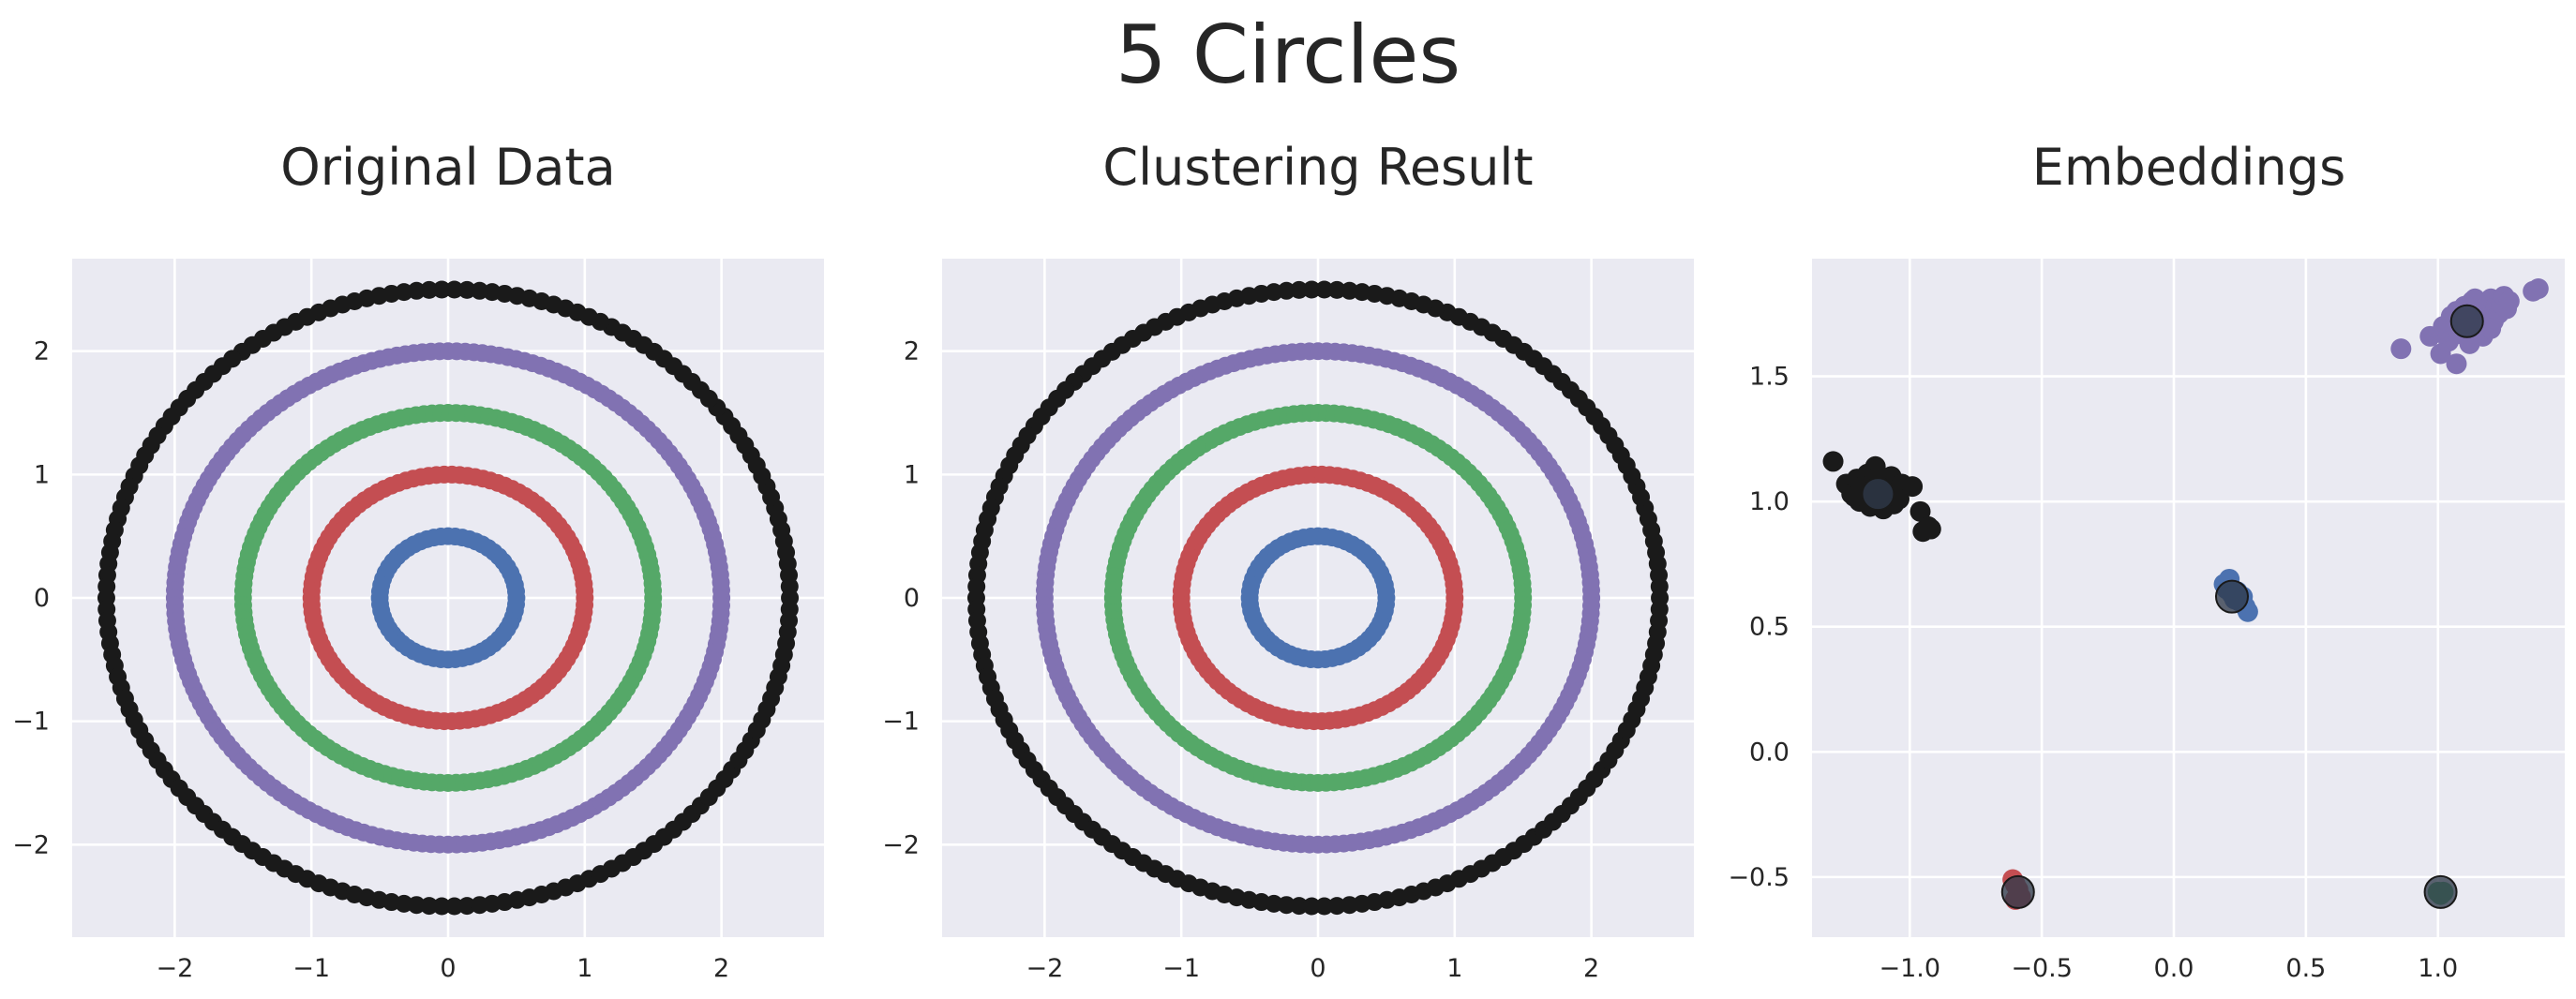  Describe the element at coordinates (2306, 968) in the screenshot. I see `x-tick-label: 0.5` at that location.